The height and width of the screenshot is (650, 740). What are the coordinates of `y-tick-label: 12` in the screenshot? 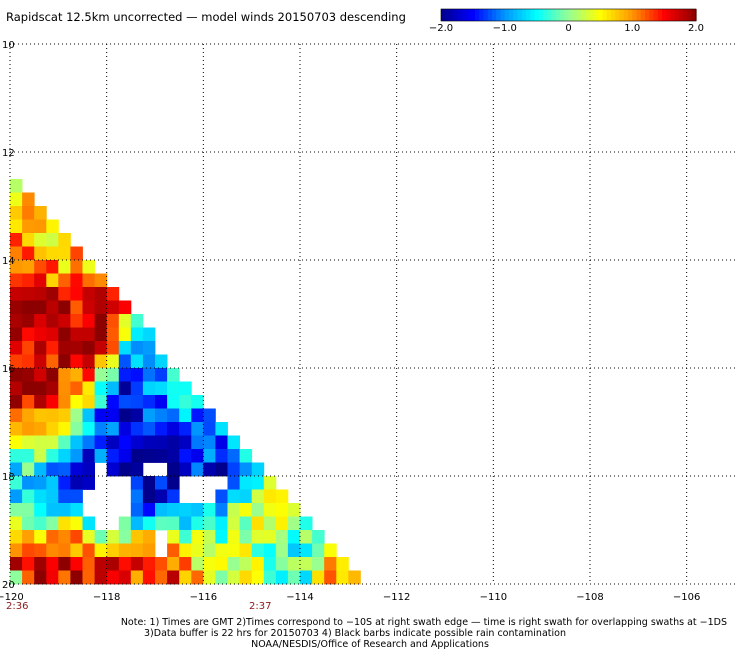 It's located at (8, 153).